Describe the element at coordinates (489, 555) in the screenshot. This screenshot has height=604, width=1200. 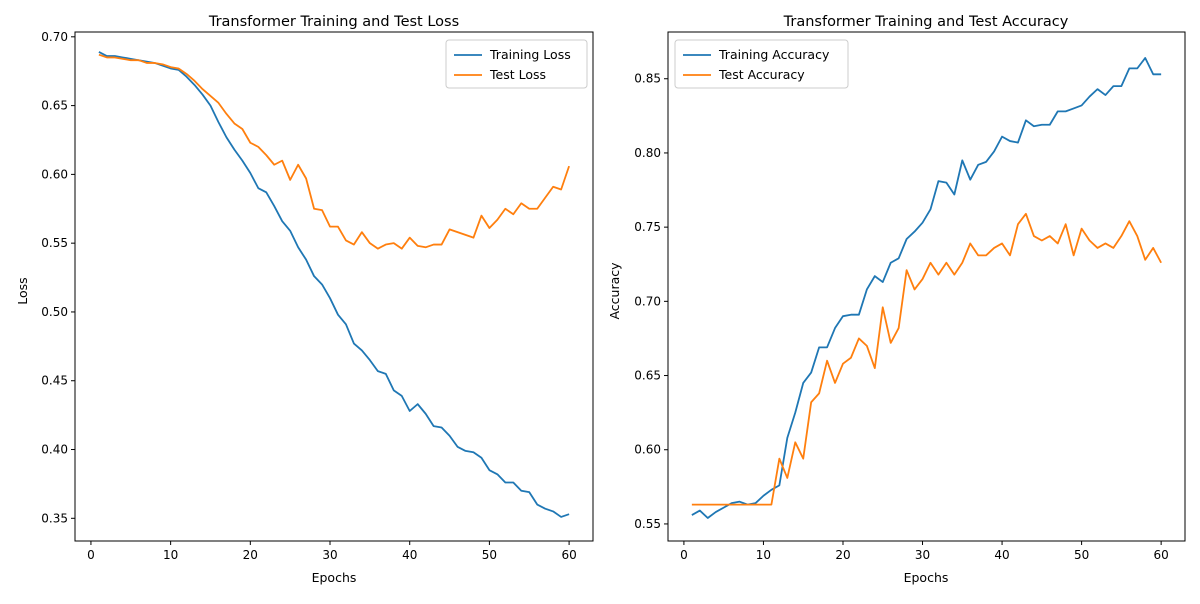
I see `loss-x-tick-label: 50` at that location.